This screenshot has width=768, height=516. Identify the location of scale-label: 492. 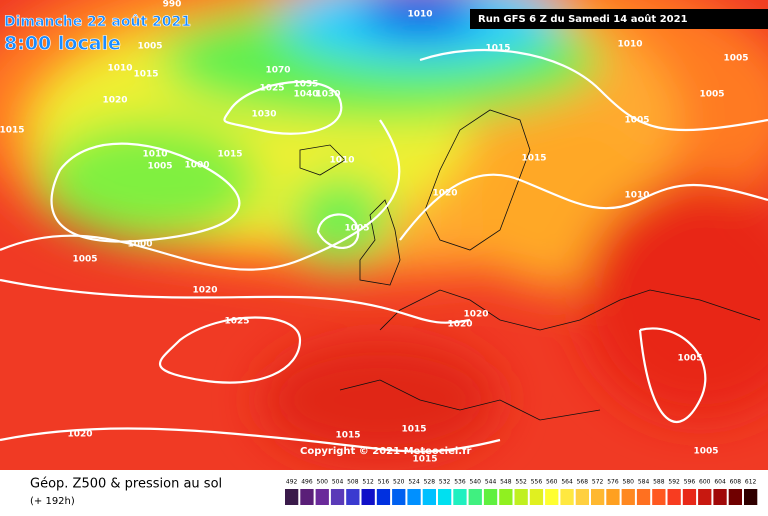
(292, 482).